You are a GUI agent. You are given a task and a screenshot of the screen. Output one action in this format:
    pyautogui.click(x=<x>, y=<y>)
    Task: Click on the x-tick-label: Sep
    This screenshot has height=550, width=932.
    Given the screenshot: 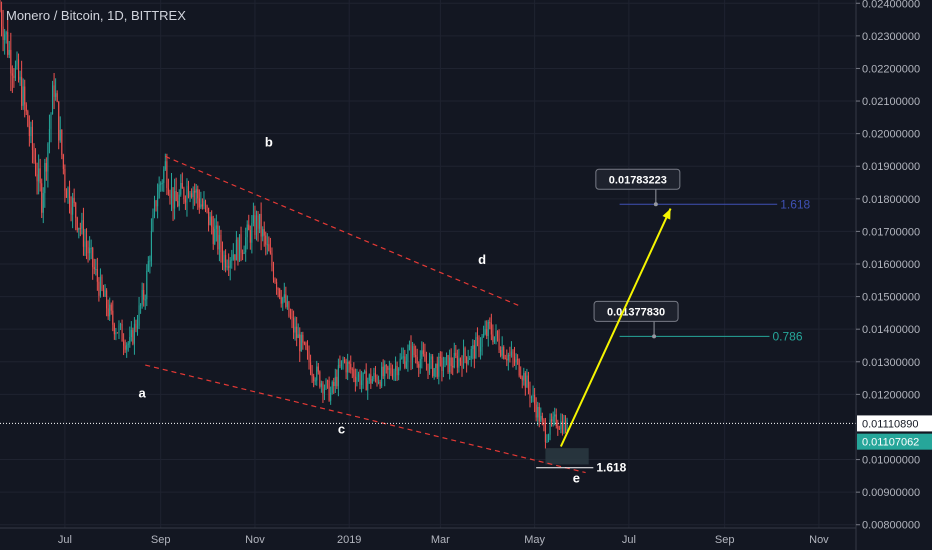 What is the action you would take?
    pyautogui.click(x=161, y=540)
    